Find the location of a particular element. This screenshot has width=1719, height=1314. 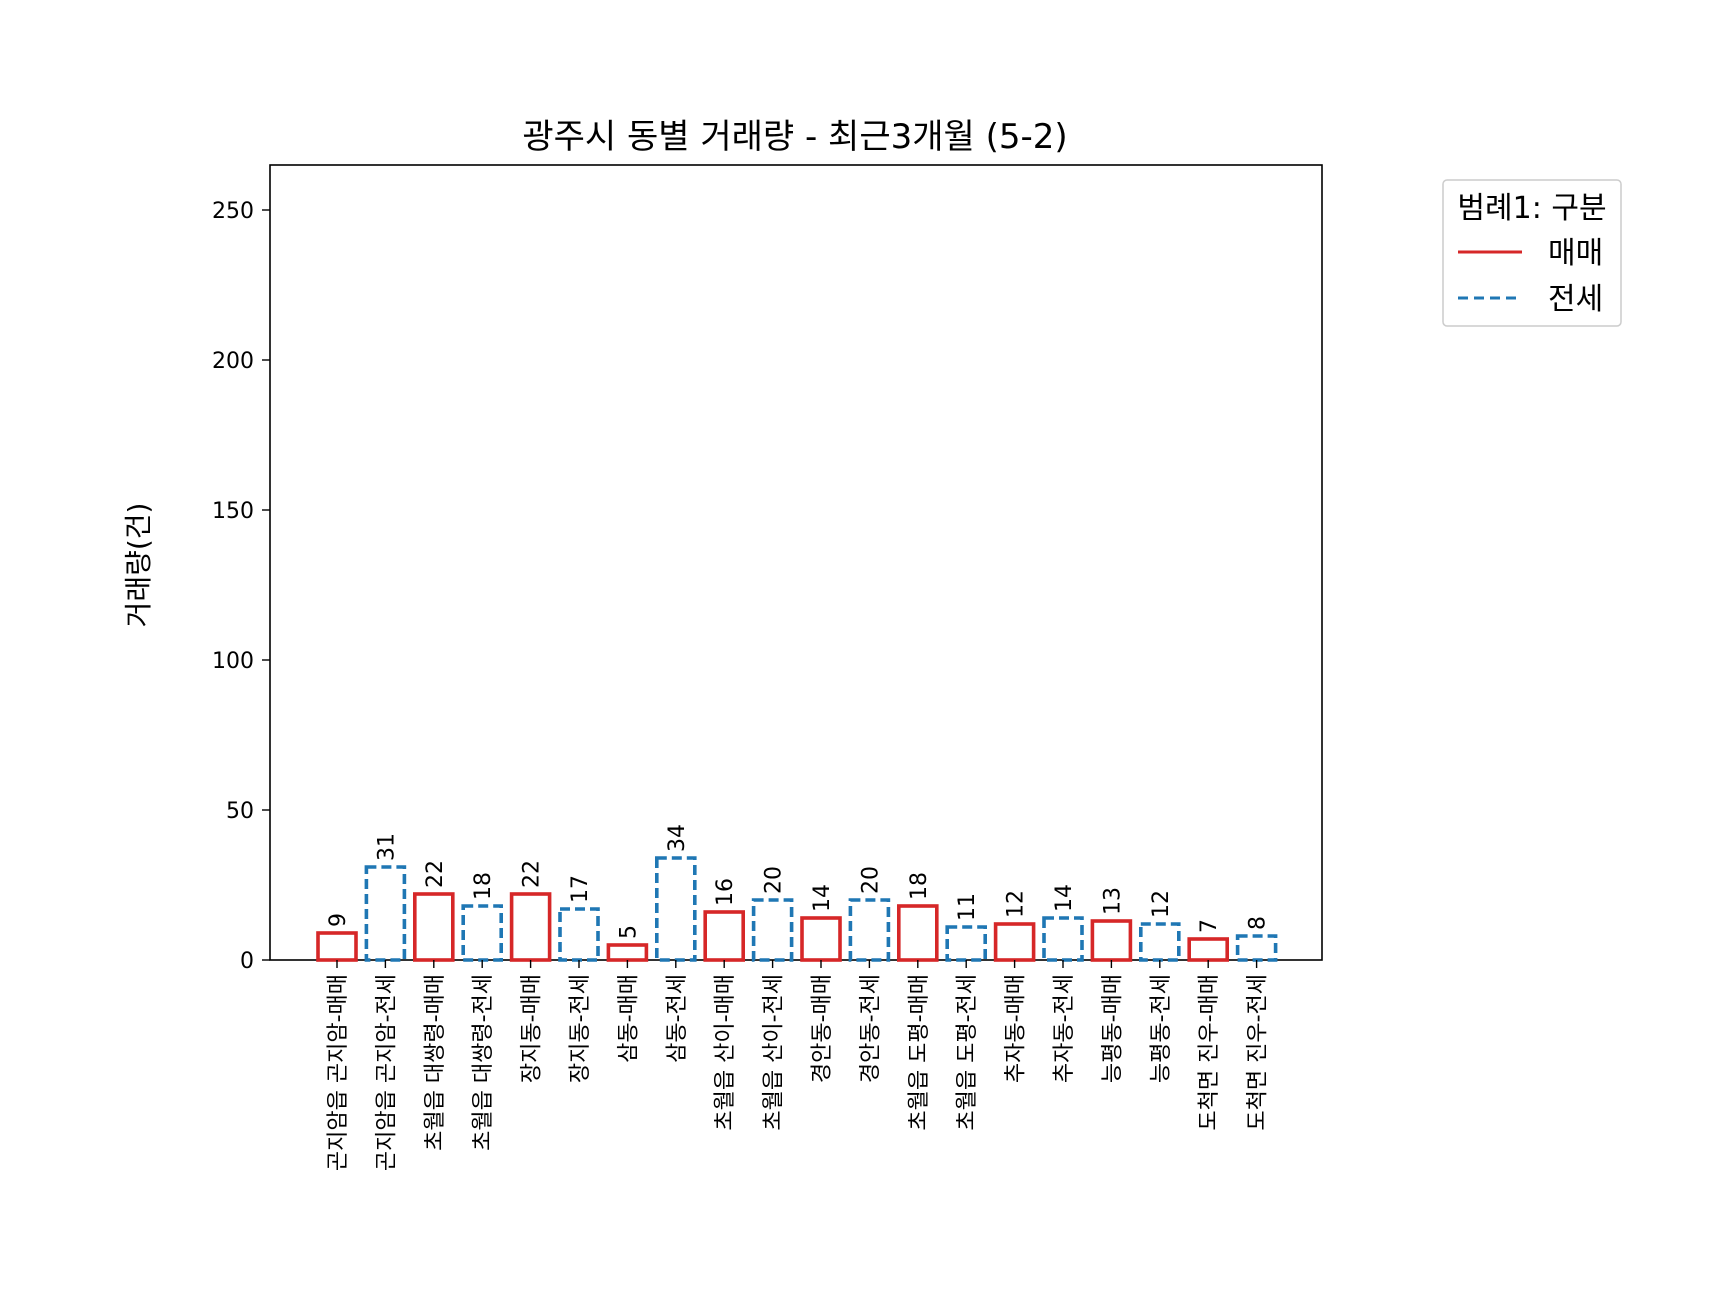

value-label: 31 is located at coordinates (386, 847).